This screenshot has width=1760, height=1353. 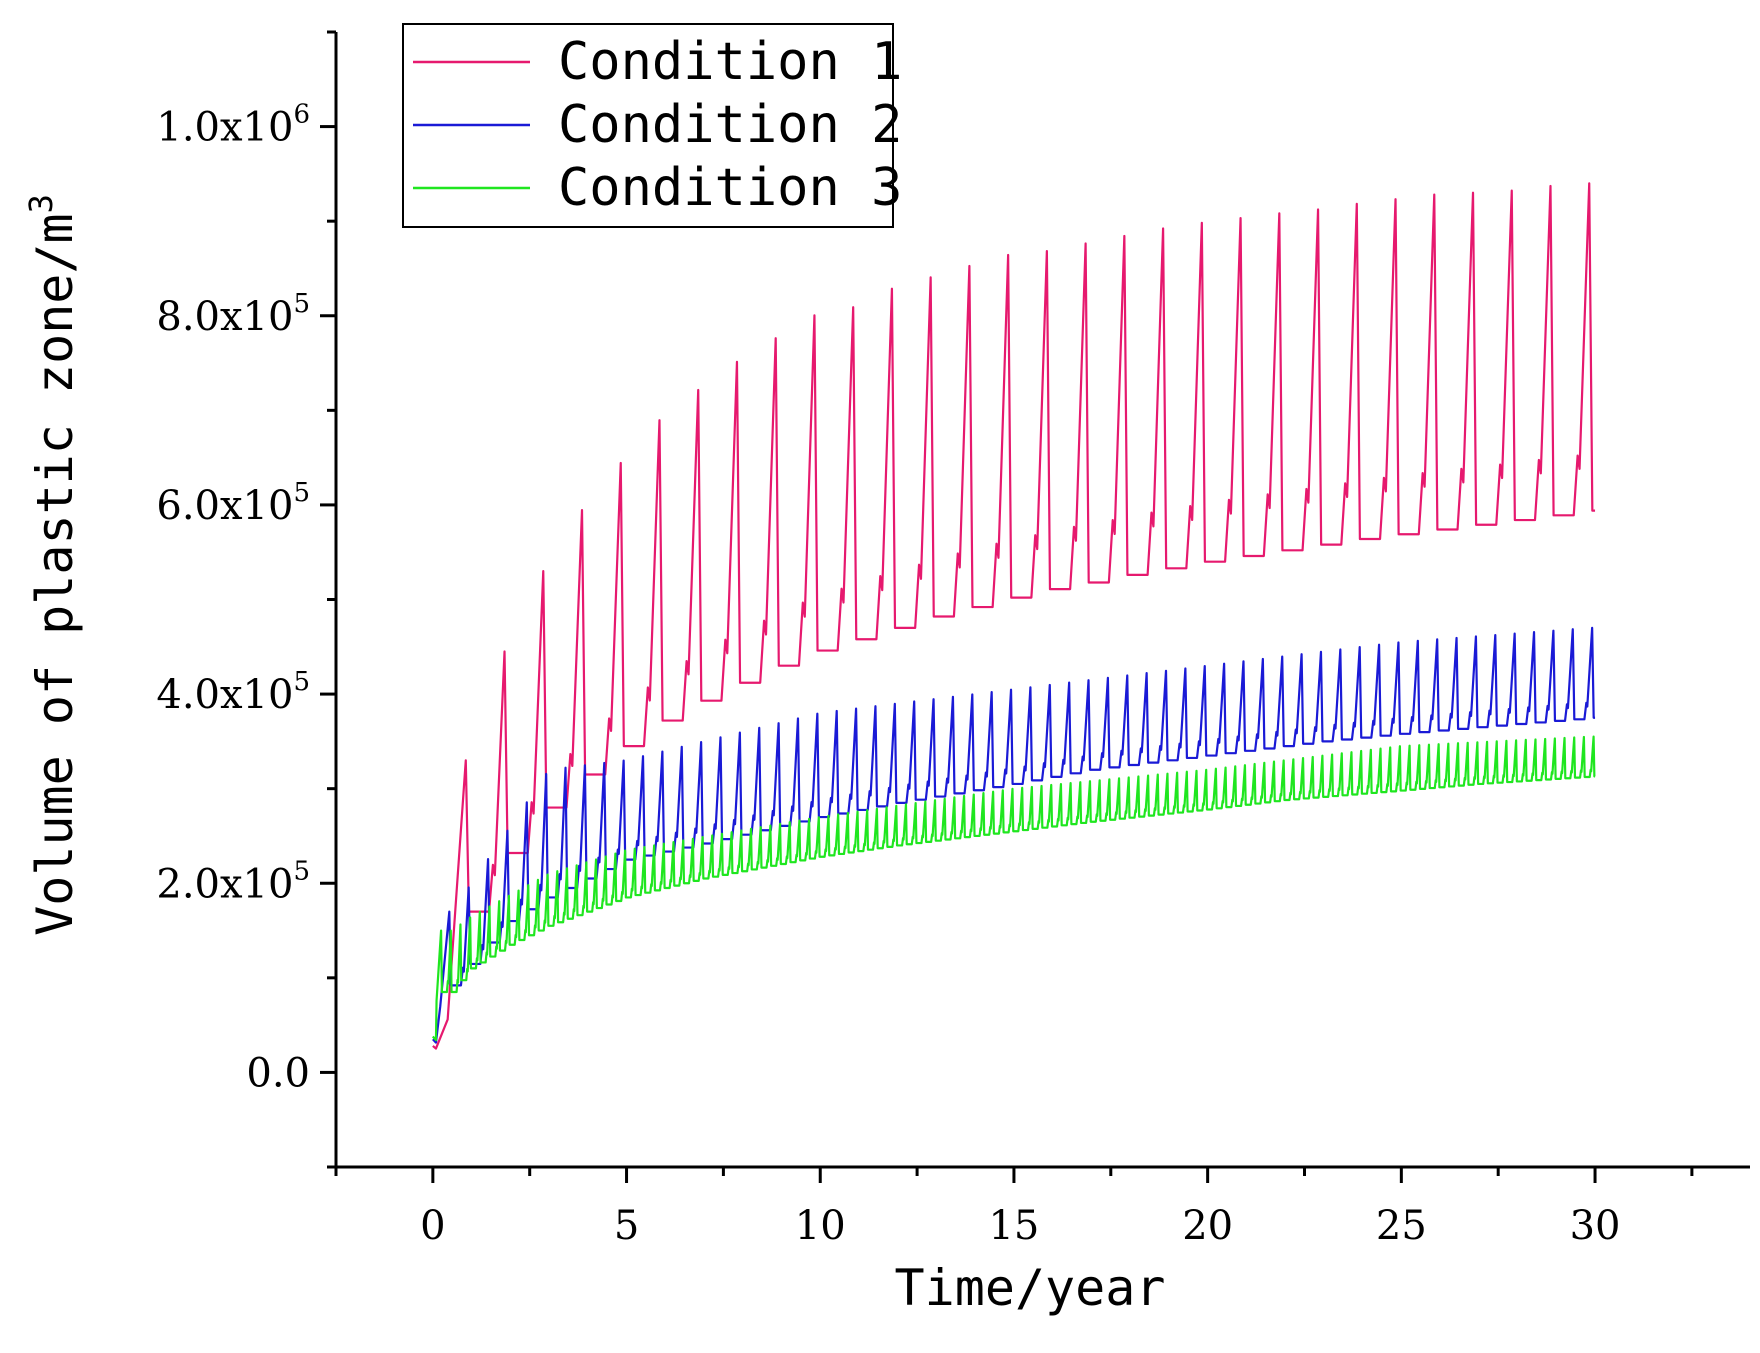 I want to click on x-axis-title: Time/year, so click(x=1030, y=1288).